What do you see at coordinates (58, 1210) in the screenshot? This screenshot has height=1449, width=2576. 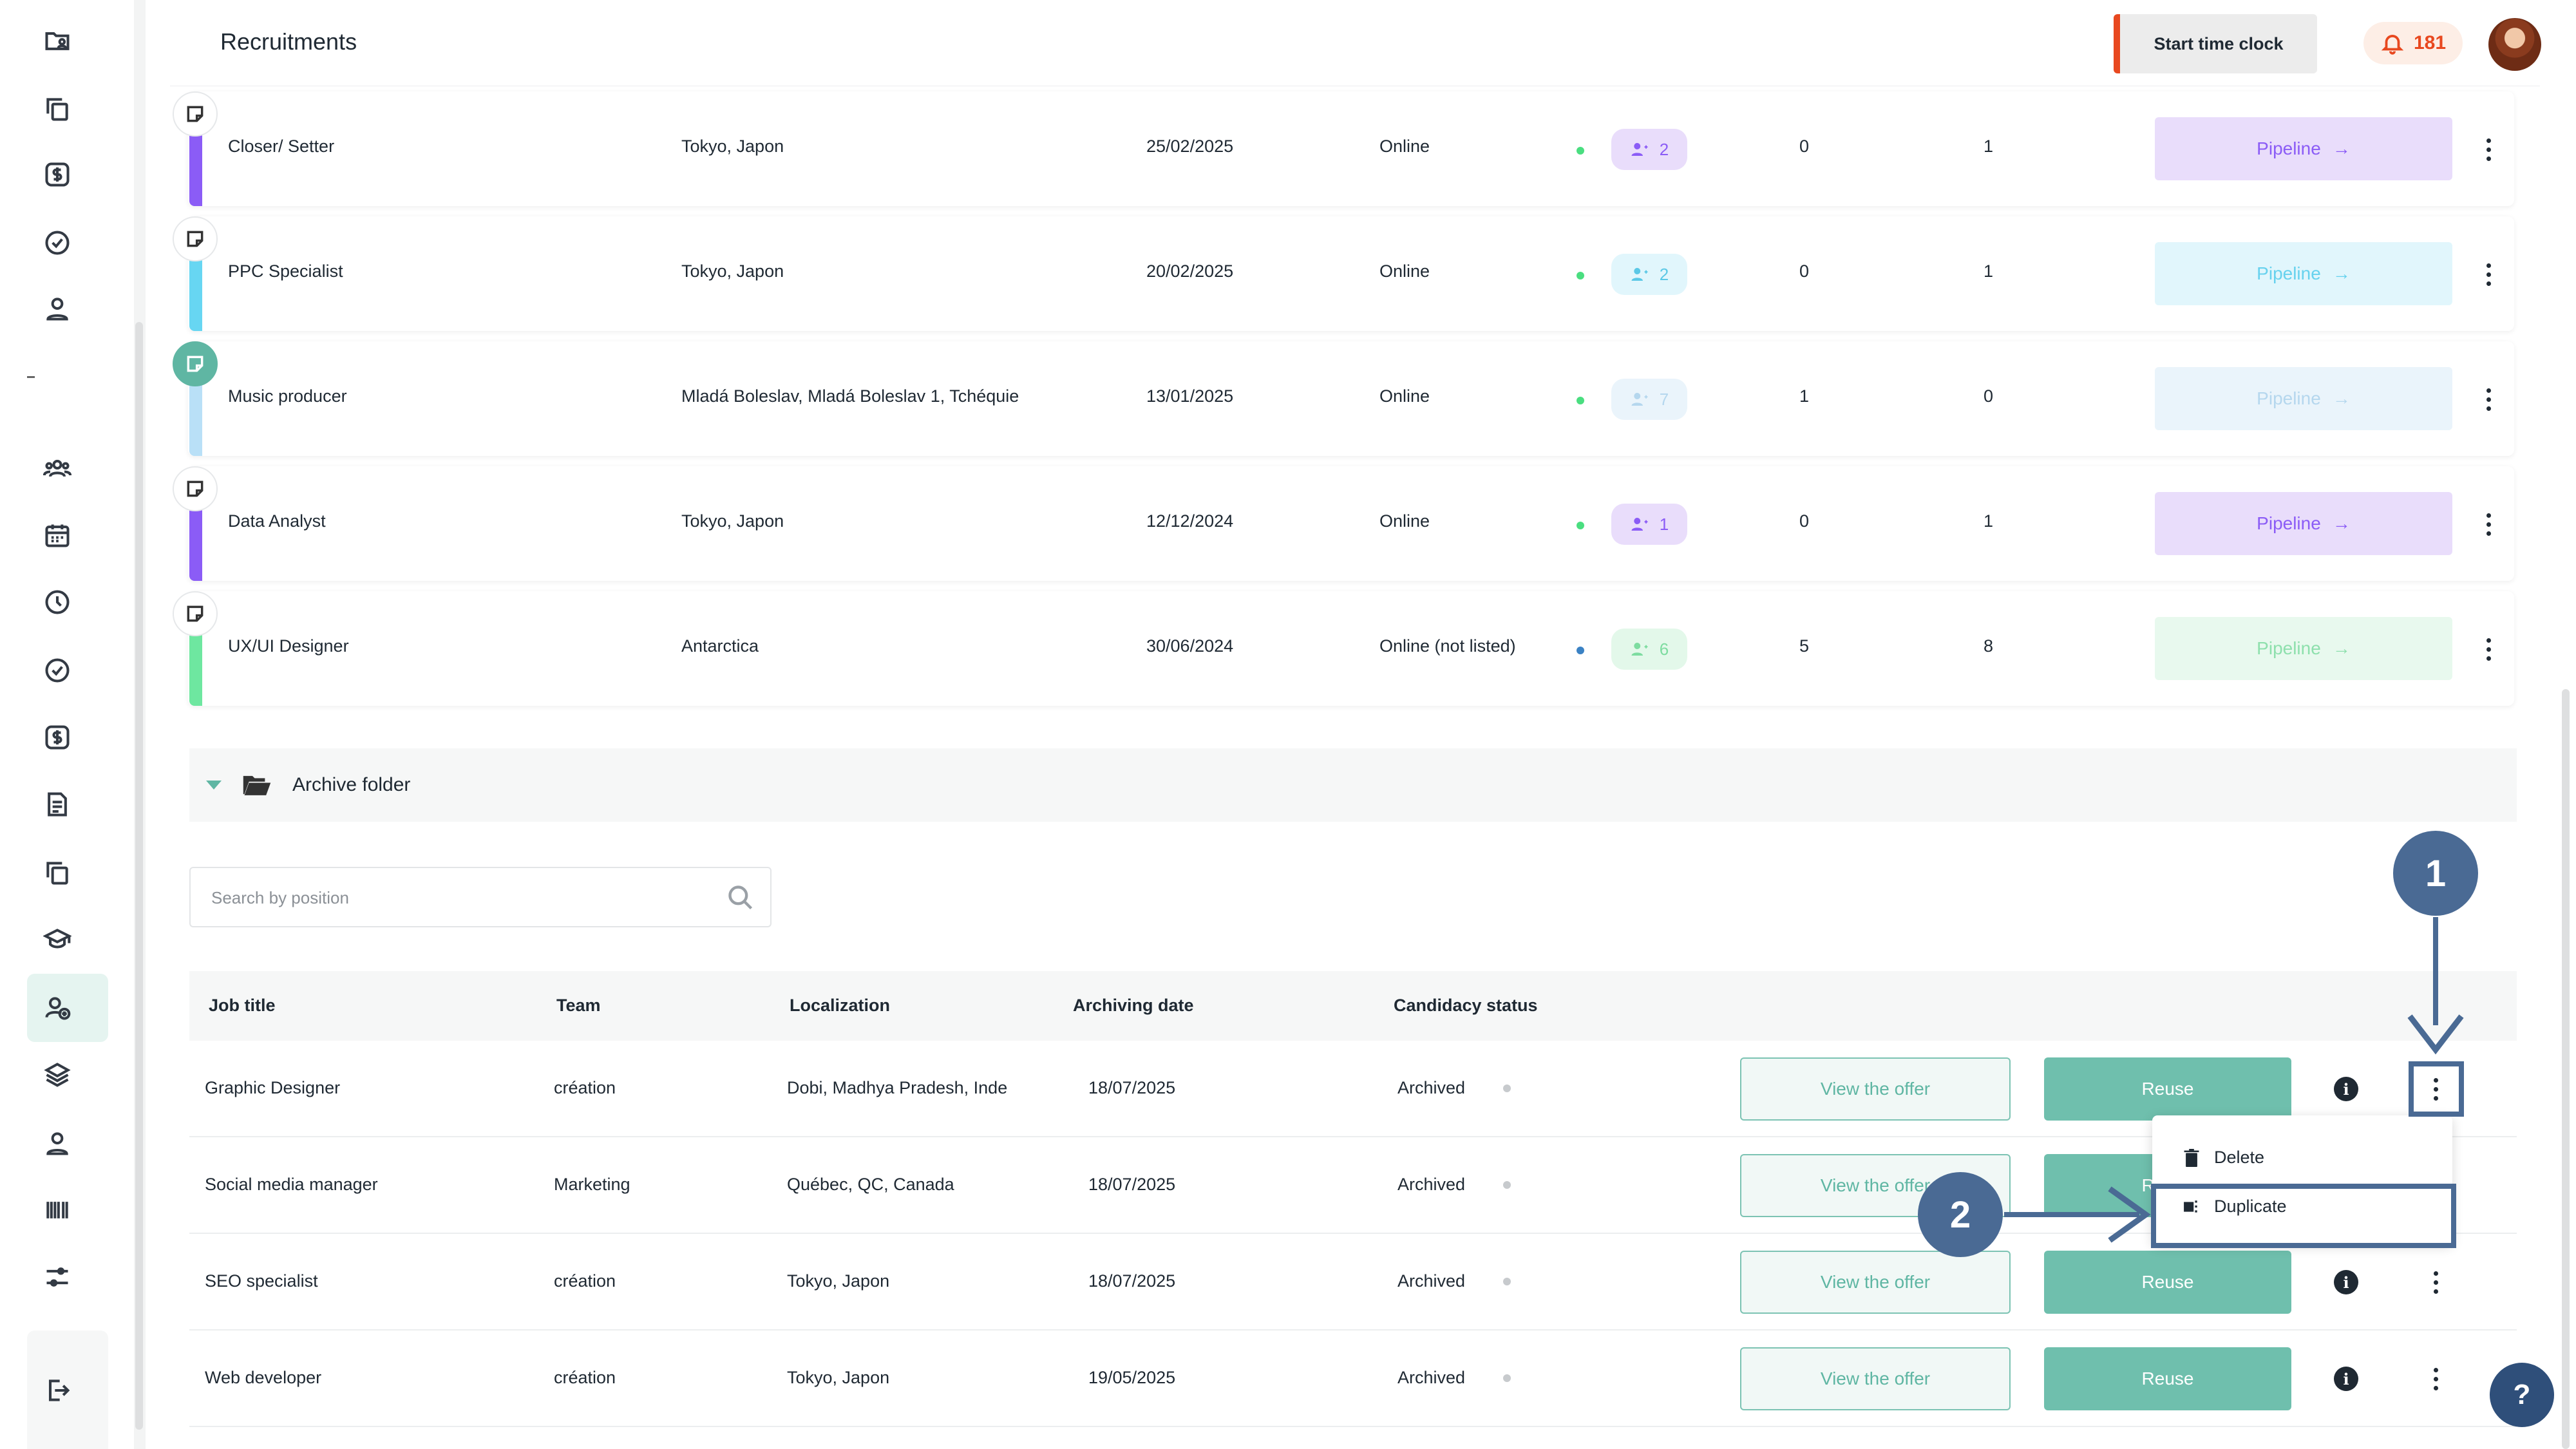 I see `barcode-icon` at bounding box center [58, 1210].